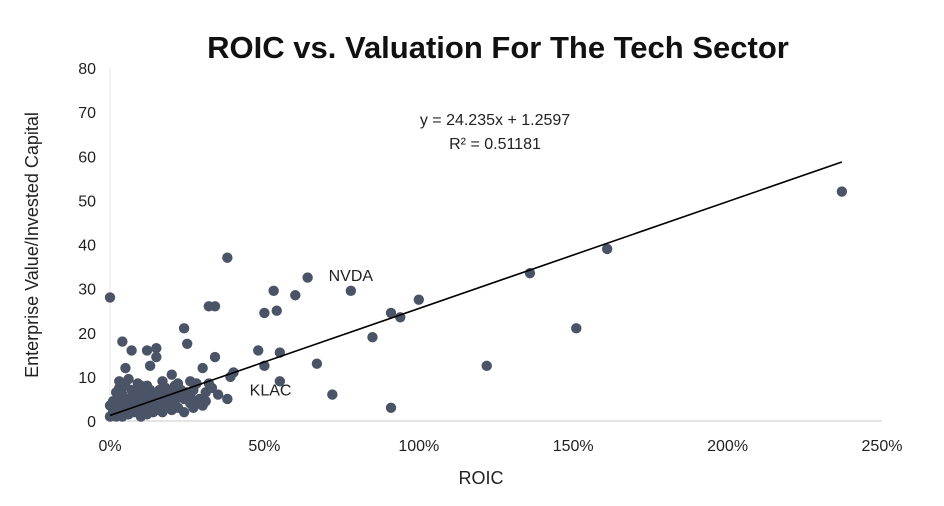  I want to click on x-axis-ticks: 0% 50% 100% 150% 200% 250%, so click(500, 446).